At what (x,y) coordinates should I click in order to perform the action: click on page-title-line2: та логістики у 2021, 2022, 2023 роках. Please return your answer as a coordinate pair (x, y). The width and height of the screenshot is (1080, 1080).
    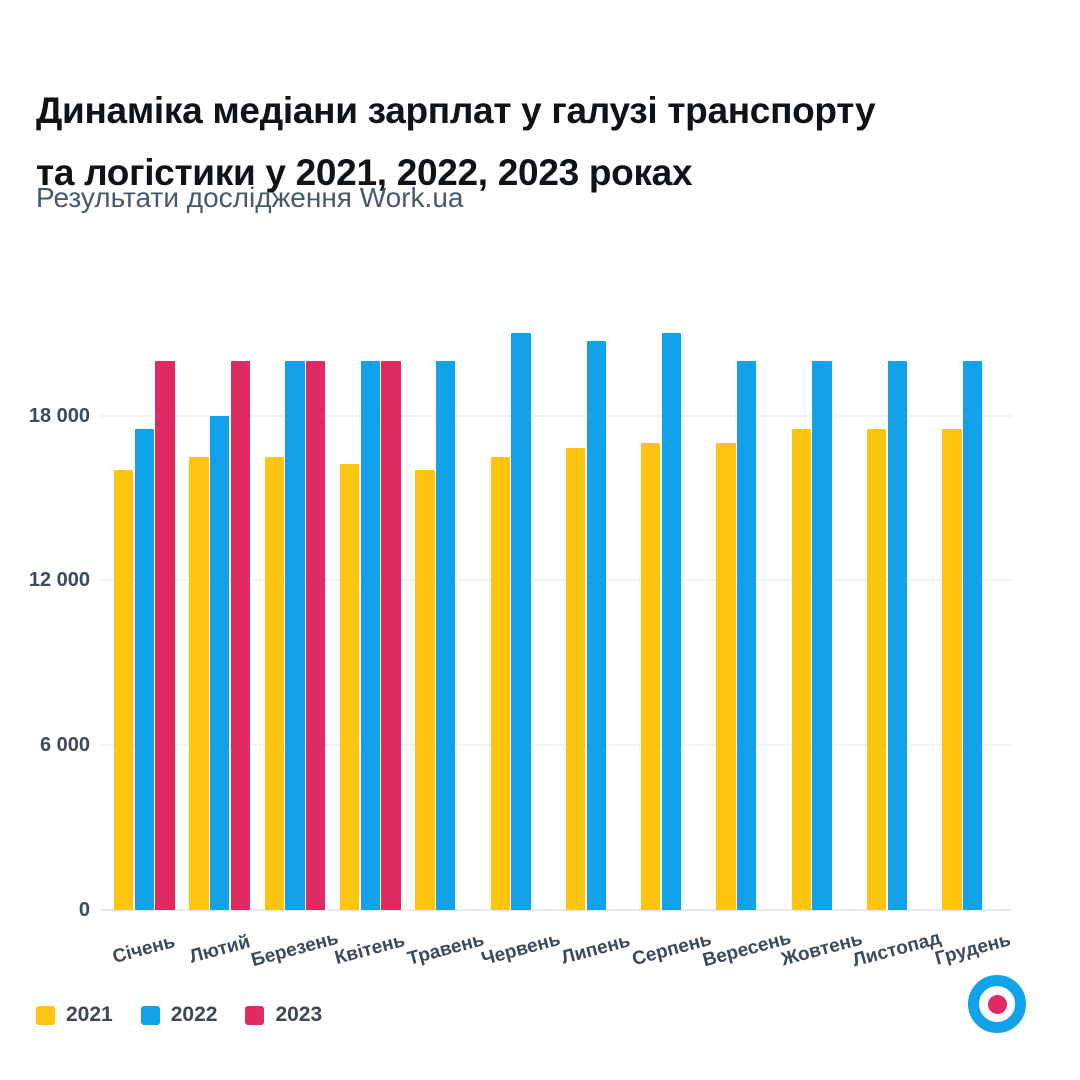
    Looking at the image, I should click on (364, 172).